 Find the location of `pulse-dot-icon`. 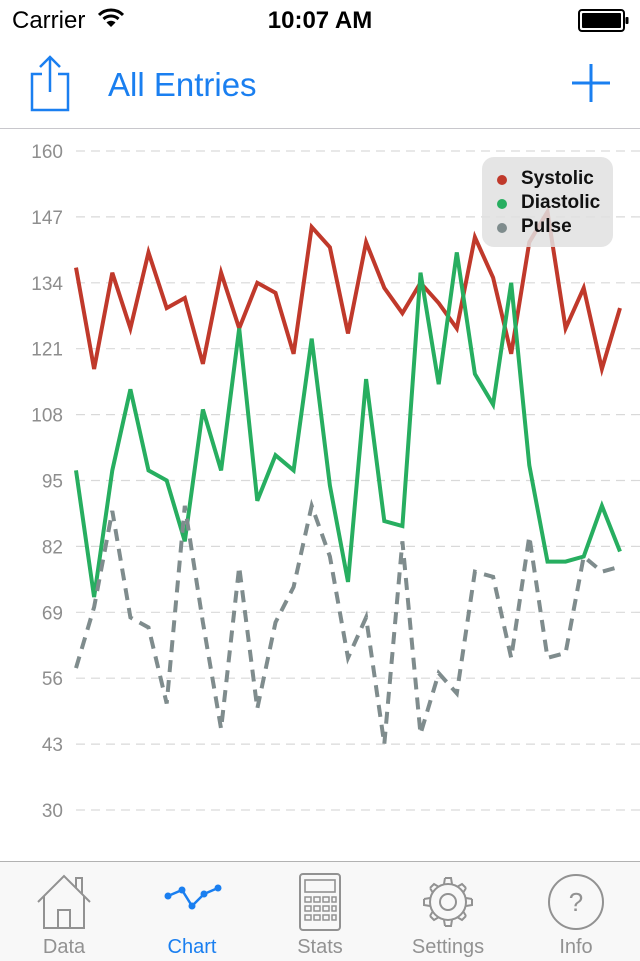

pulse-dot-icon is located at coordinates (502, 228).